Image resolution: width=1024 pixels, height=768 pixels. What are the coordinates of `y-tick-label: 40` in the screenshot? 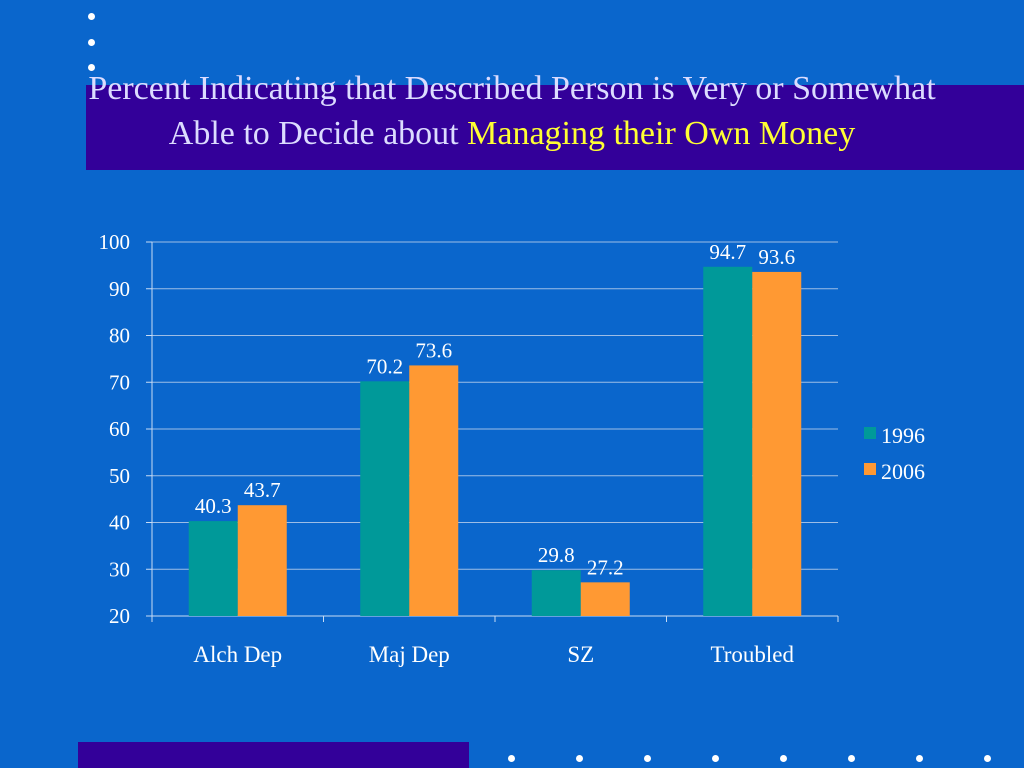 It's located at (119, 523).